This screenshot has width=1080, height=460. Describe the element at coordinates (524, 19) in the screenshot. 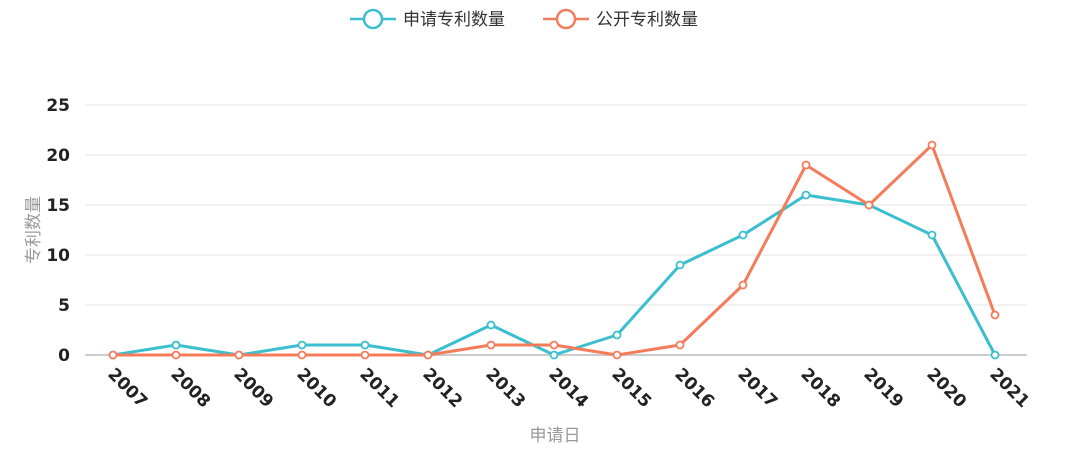

I see `legend: 申请专利数量 公开专利数量` at that location.